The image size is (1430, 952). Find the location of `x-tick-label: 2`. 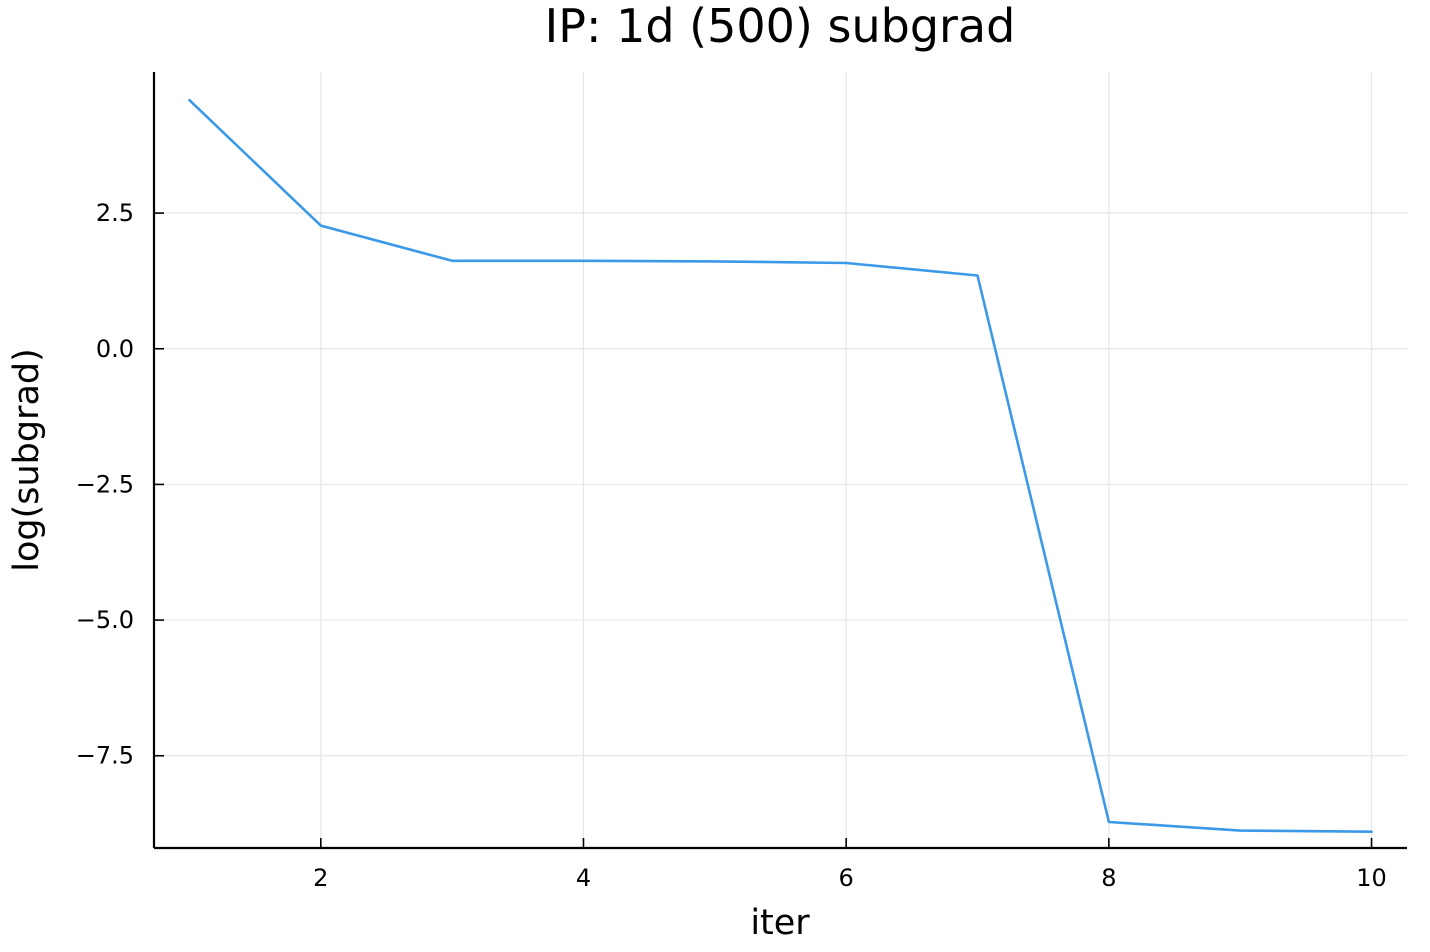

x-tick-label: 2 is located at coordinates (320, 878).